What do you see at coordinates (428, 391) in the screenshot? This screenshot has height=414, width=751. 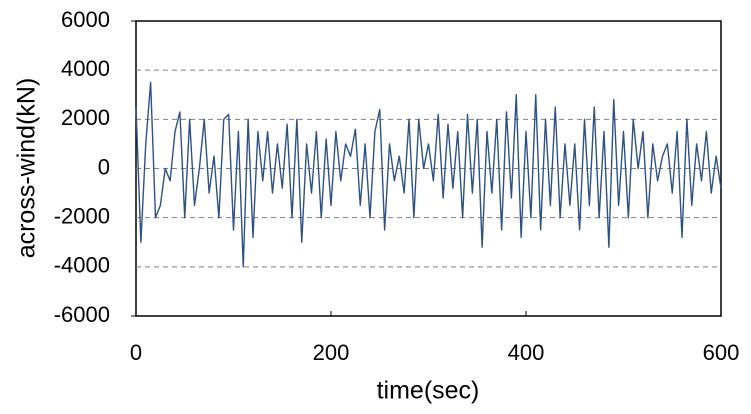 I see `x-axis-label: time(sec)` at bounding box center [428, 391].